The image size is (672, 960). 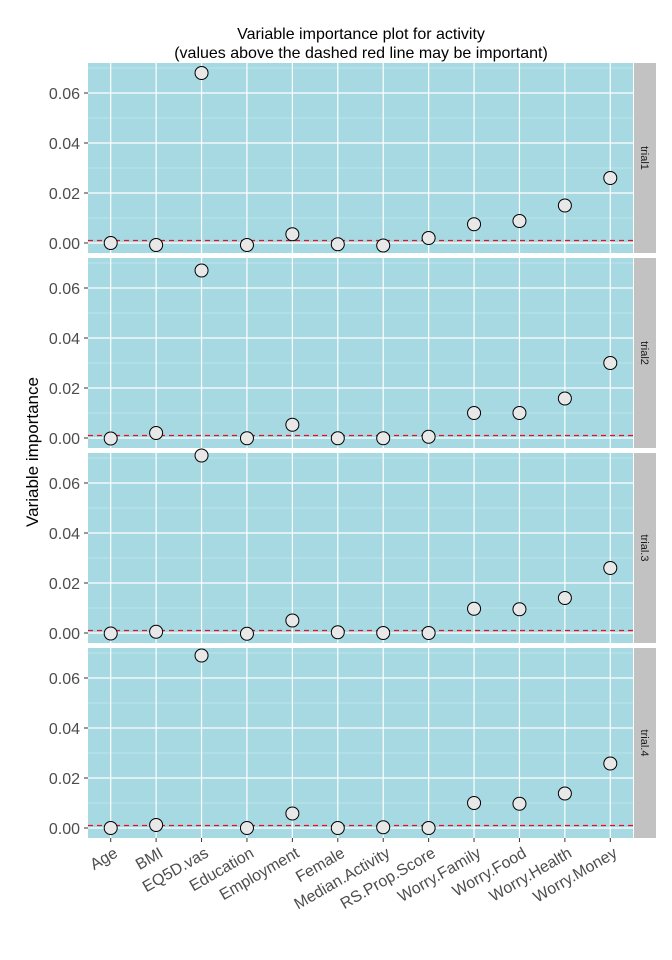 I want to click on facet-strip-label: trial.3, so click(x=644, y=548).